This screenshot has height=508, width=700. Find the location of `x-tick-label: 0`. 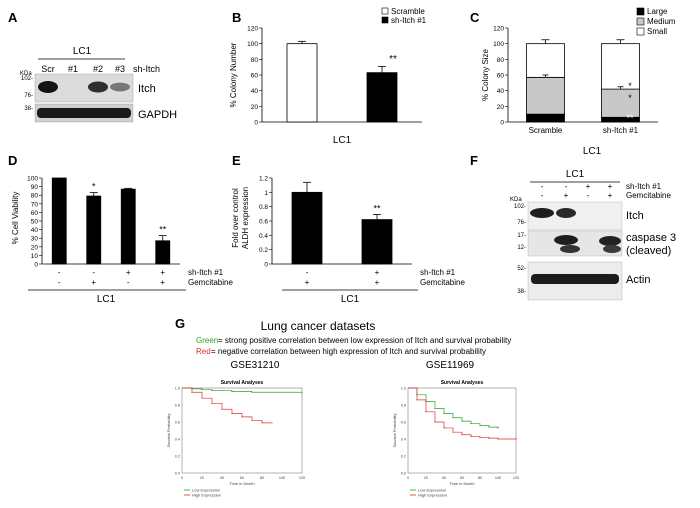

x-tick-label: 0 is located at coordinates (182, 478).